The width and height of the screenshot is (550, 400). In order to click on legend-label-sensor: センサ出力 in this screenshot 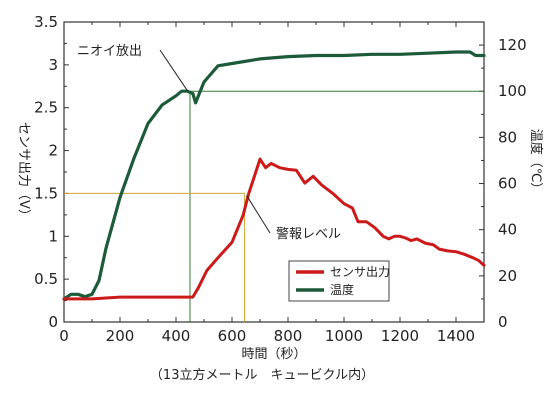, I will do `click(360, 272)`.